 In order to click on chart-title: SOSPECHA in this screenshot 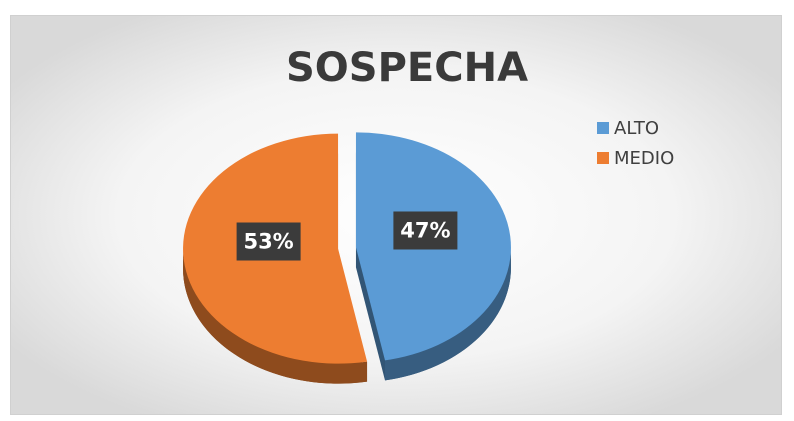, I will do `click(407, 68)`.